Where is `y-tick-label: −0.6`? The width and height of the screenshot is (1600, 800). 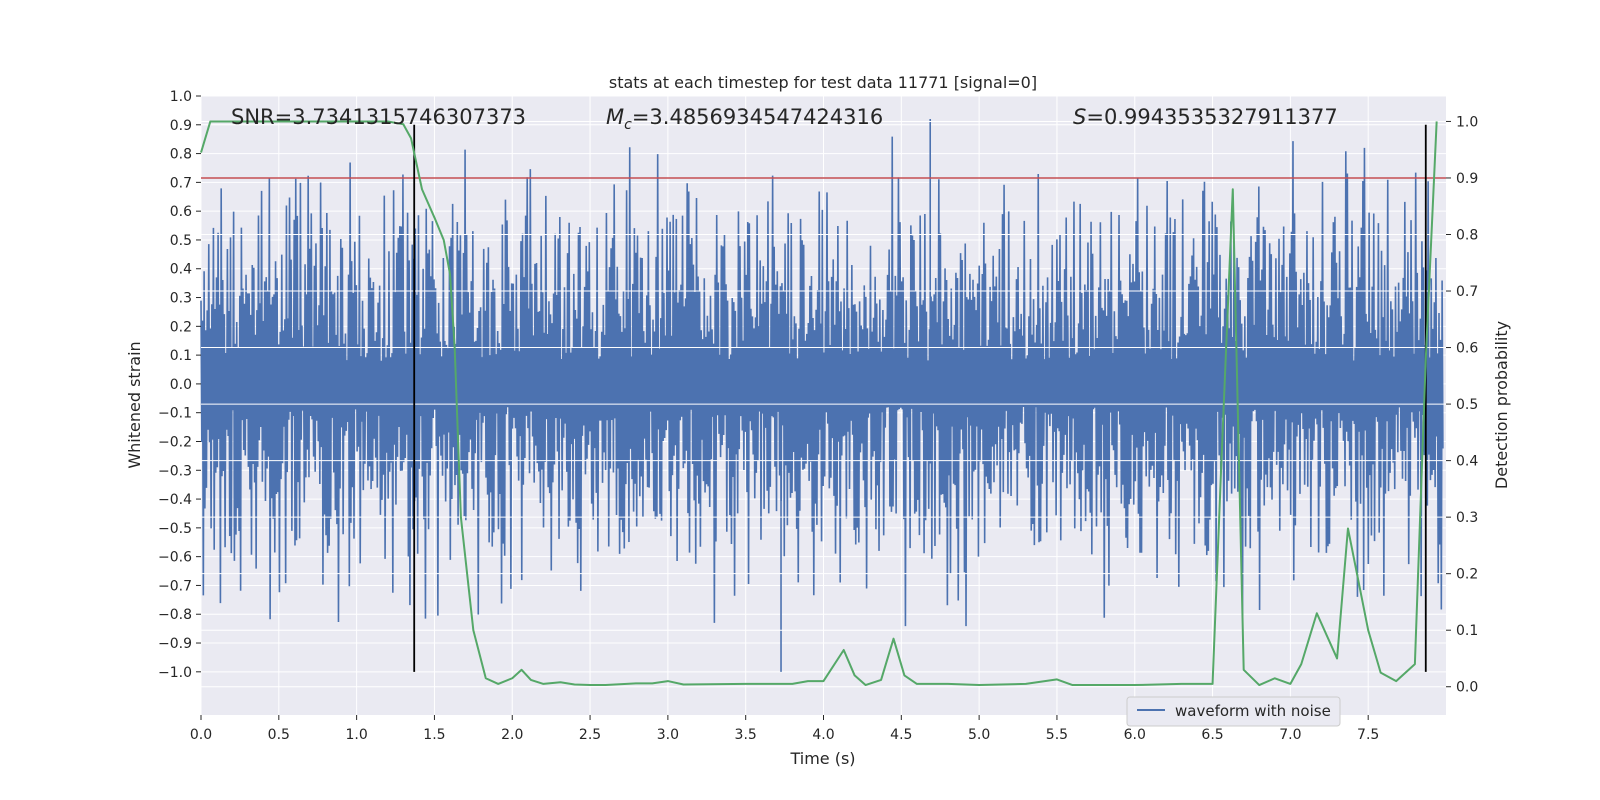
y-tick-label: −0.6 is located at coordinates (175, 558).